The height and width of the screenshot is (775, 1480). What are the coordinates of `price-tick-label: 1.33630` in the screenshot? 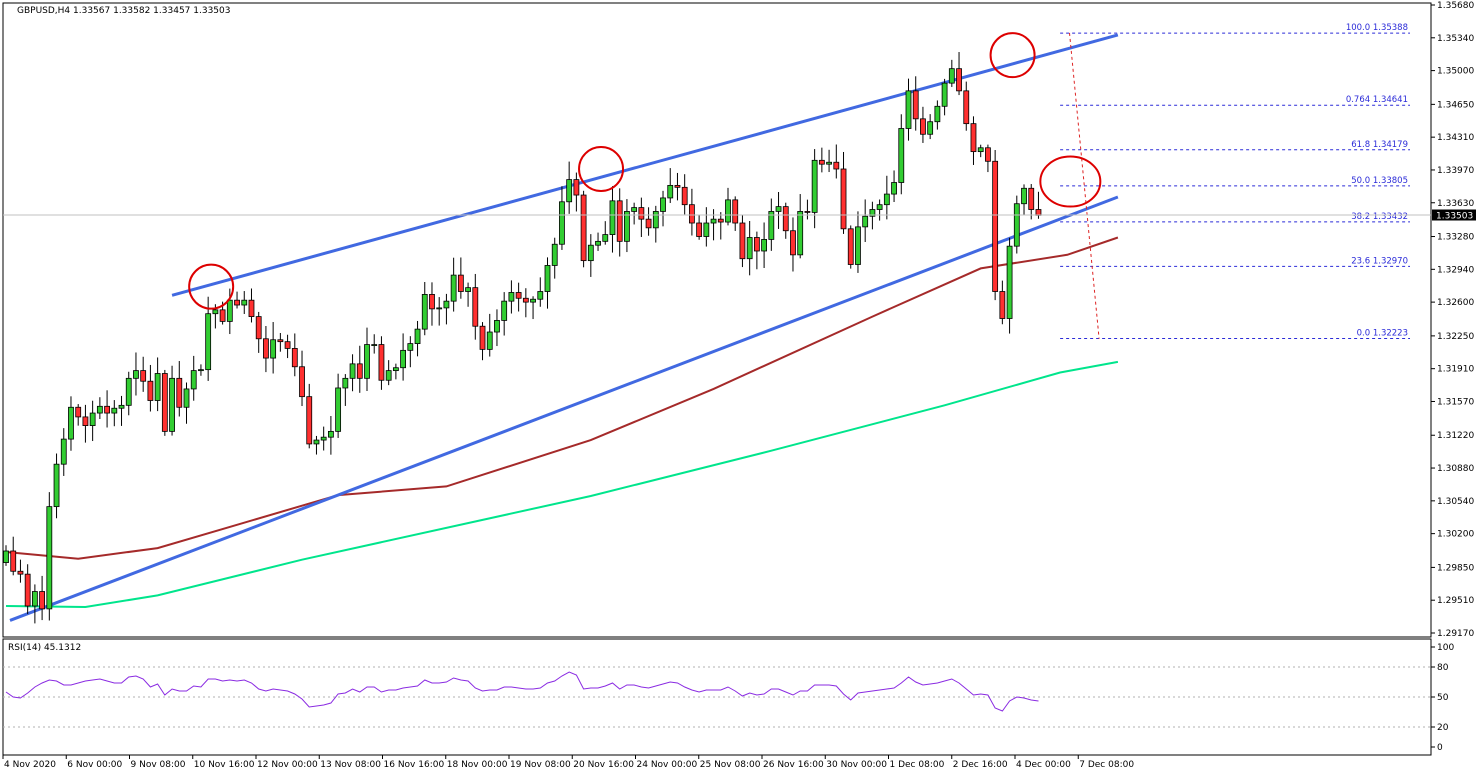 It's located at (1455, 204).